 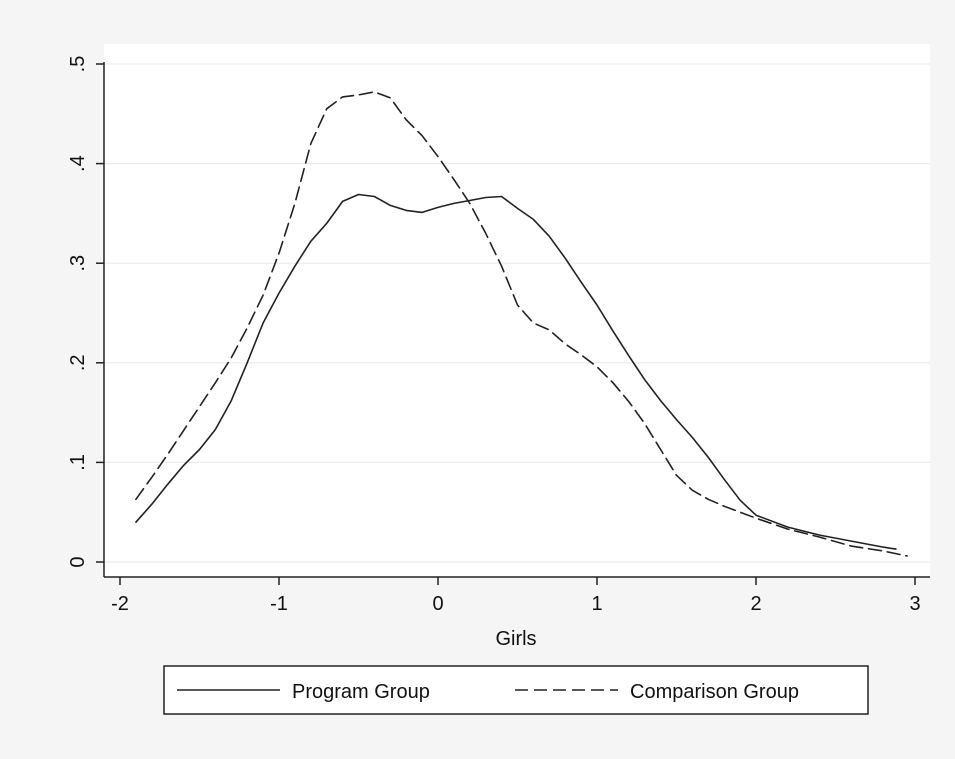 What do you see at coordinates (755, 604) in the screenshot?
I see `x-tick-label-4: 2` at bounding box center [755, 604].